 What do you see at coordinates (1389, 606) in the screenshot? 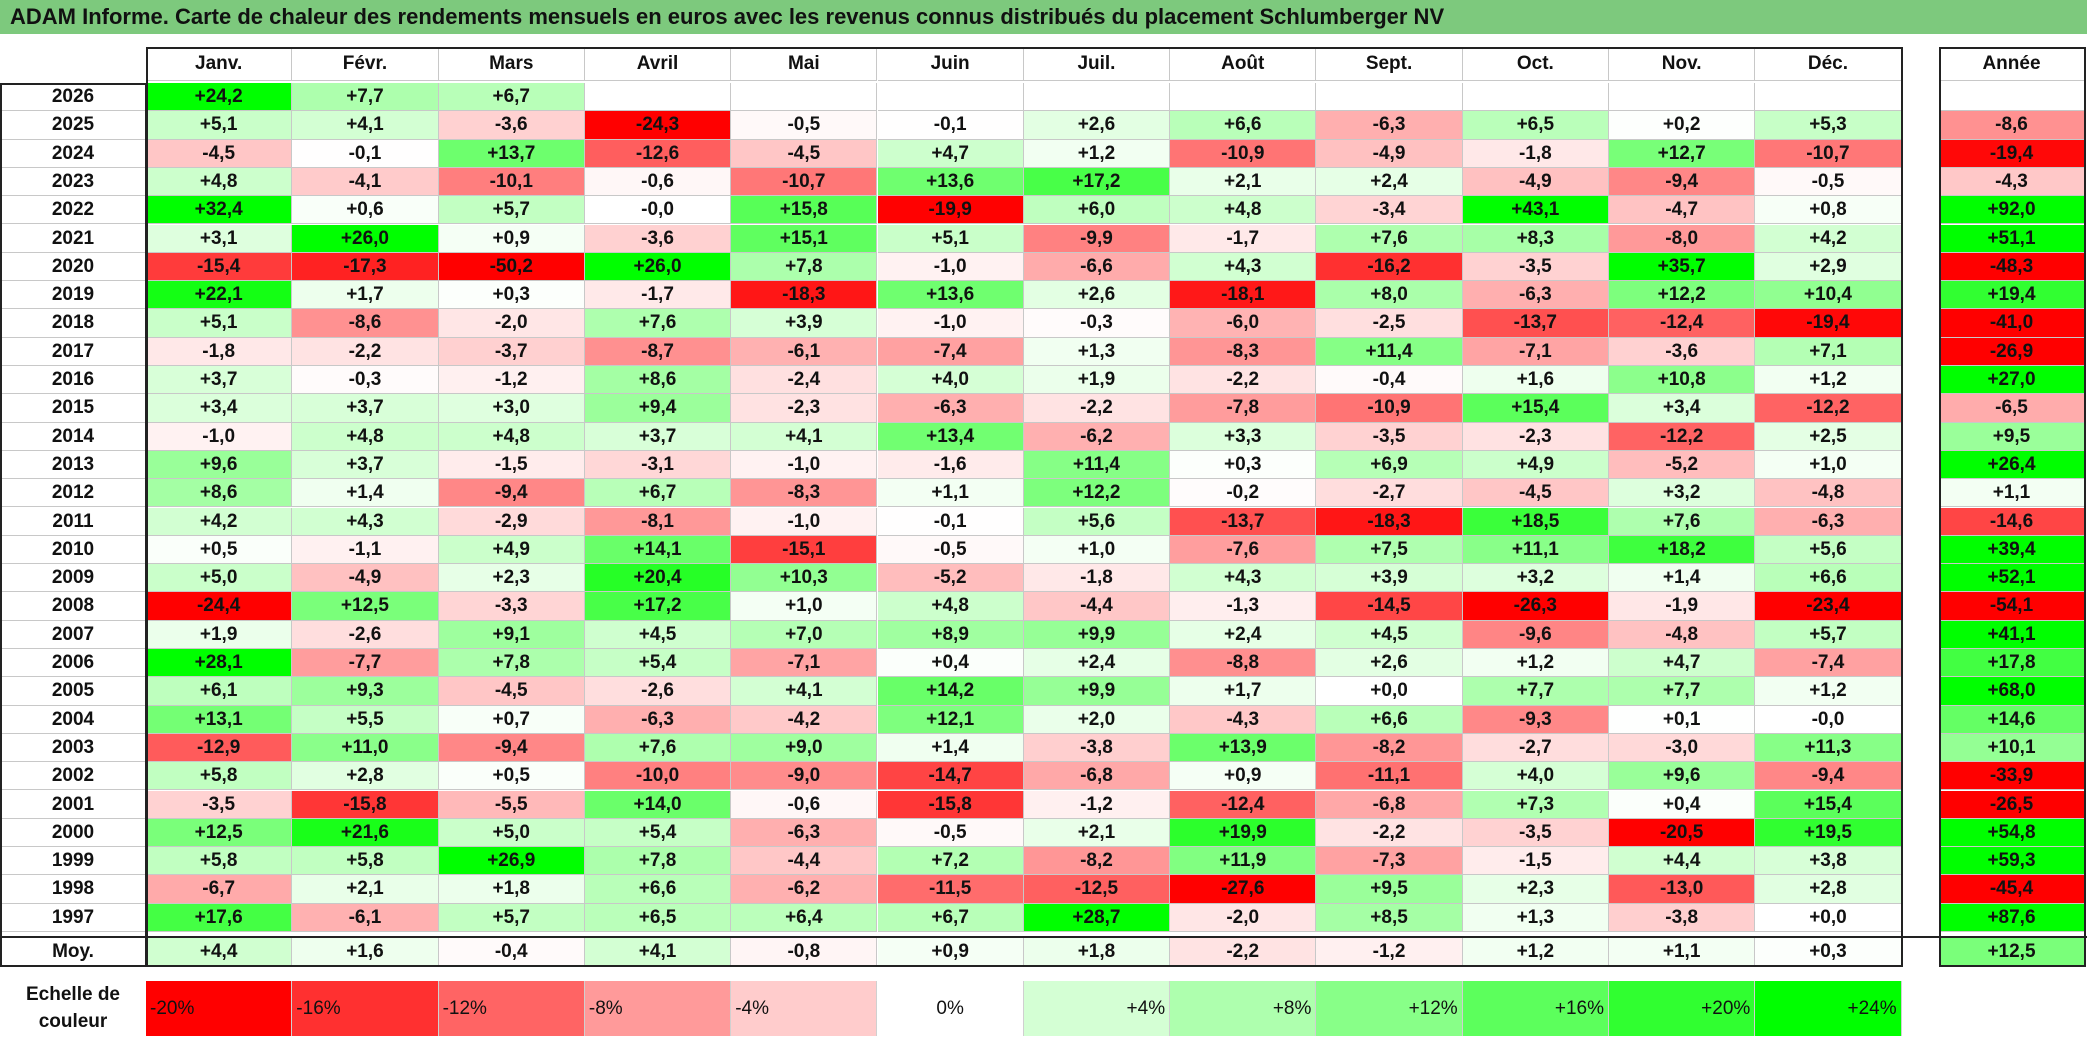
I see `heatmap-cell: -14,5` at bounding box center [1389, 606].